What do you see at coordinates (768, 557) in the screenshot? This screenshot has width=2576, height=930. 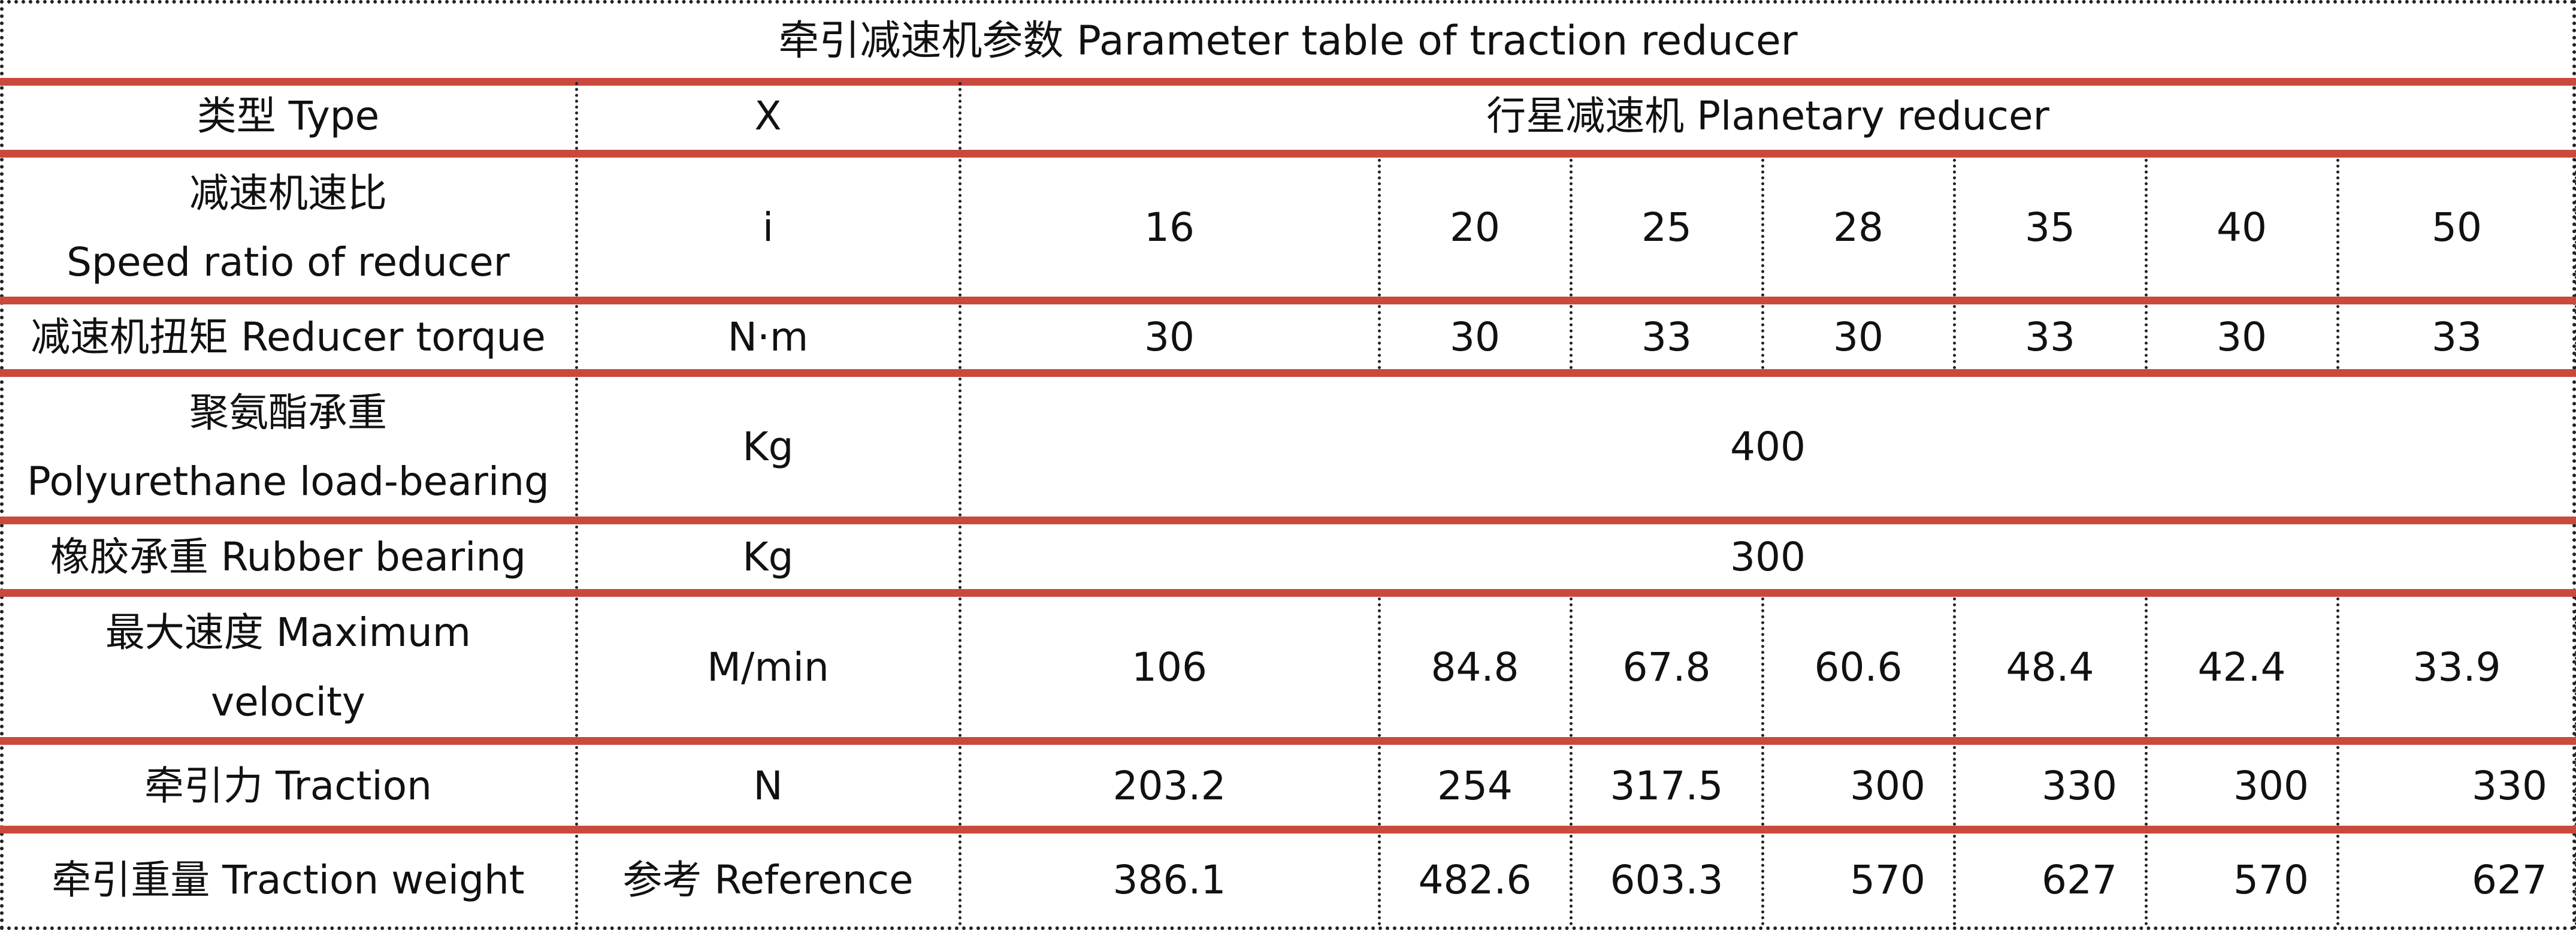 I see `row-unit-rubber-load: Kg` at bounding box center [768, 557].